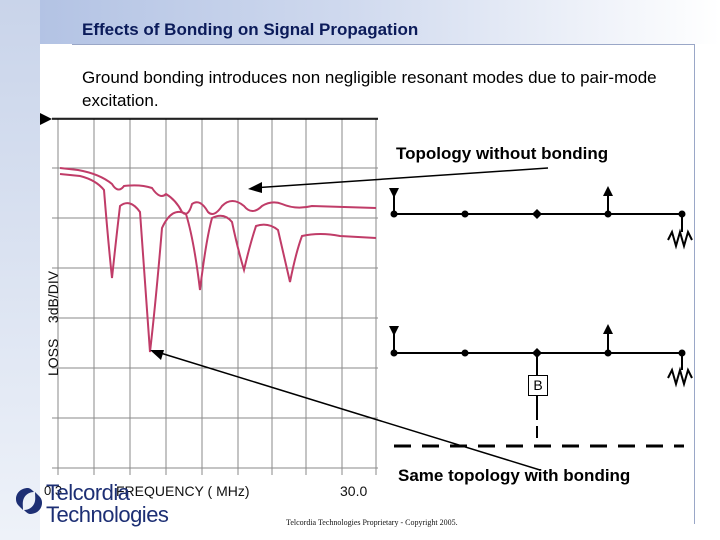  I want to click on x-axis-label: FREQUENCY ( MHz), so click(183, 491).